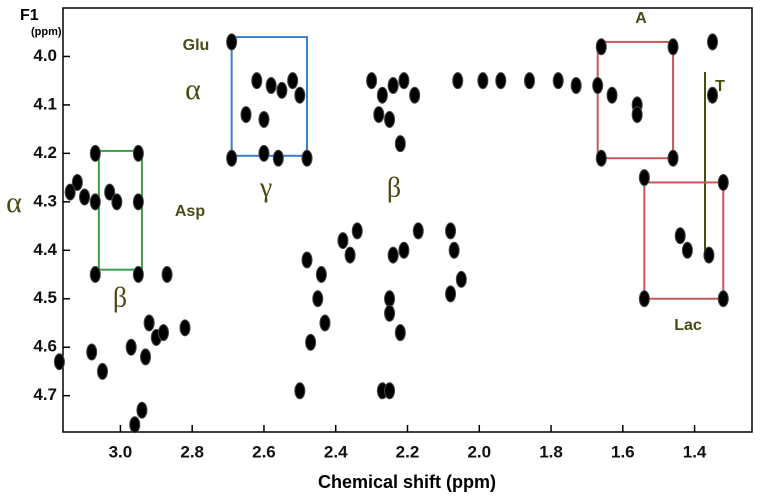  I want to click on y-axis-unit: (ppm), so click(46, 32).